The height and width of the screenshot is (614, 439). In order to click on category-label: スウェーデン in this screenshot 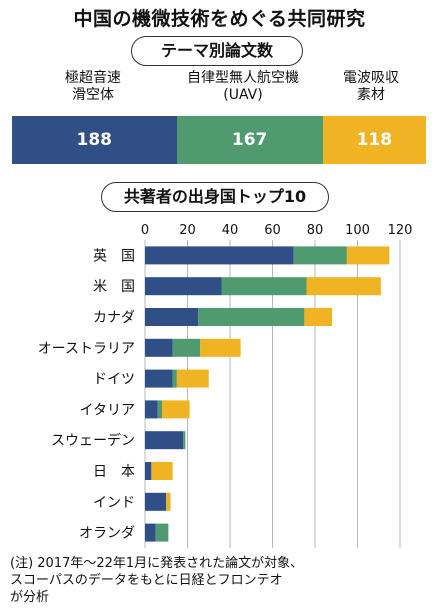, I will do `click(93, 440)`.